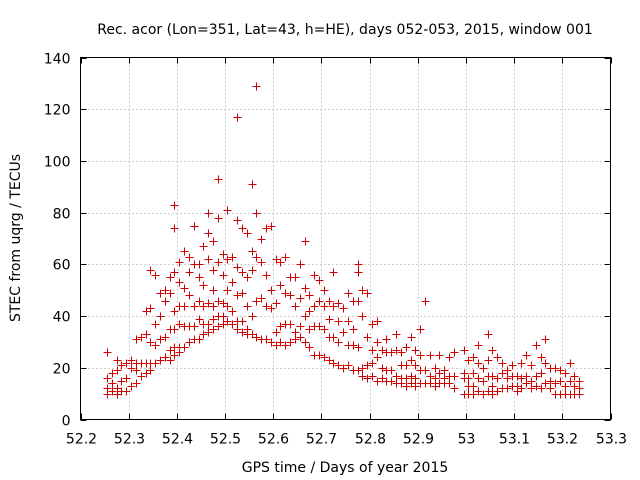  What do you see at coordinates (562, 440) in the screenshot?
I see `x-tick-label: 53.2` at bounding box center [562, 440].